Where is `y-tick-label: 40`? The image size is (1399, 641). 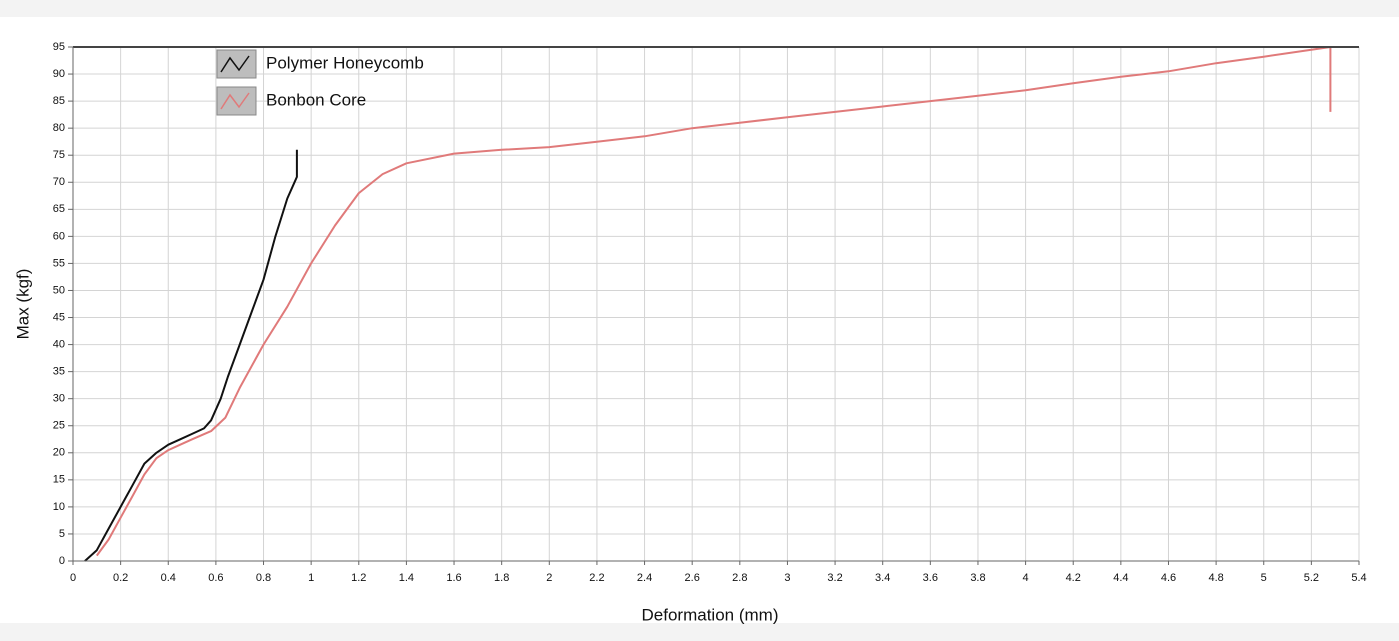 y-tick-label: 40 is located at coordinates (59, 344).